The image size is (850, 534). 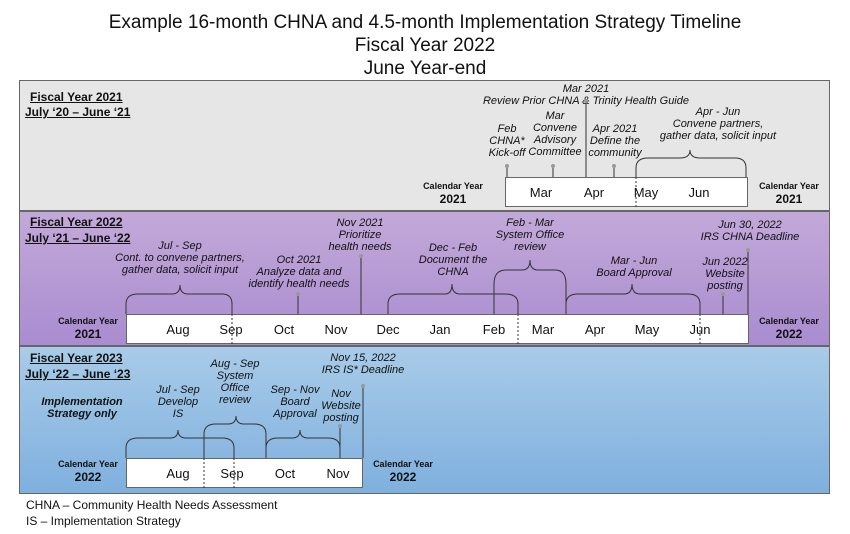 What do you see at coordinates (594, 192) in the screenshot?
I see `band1-month: Apr` at bounding box center [594, 192].